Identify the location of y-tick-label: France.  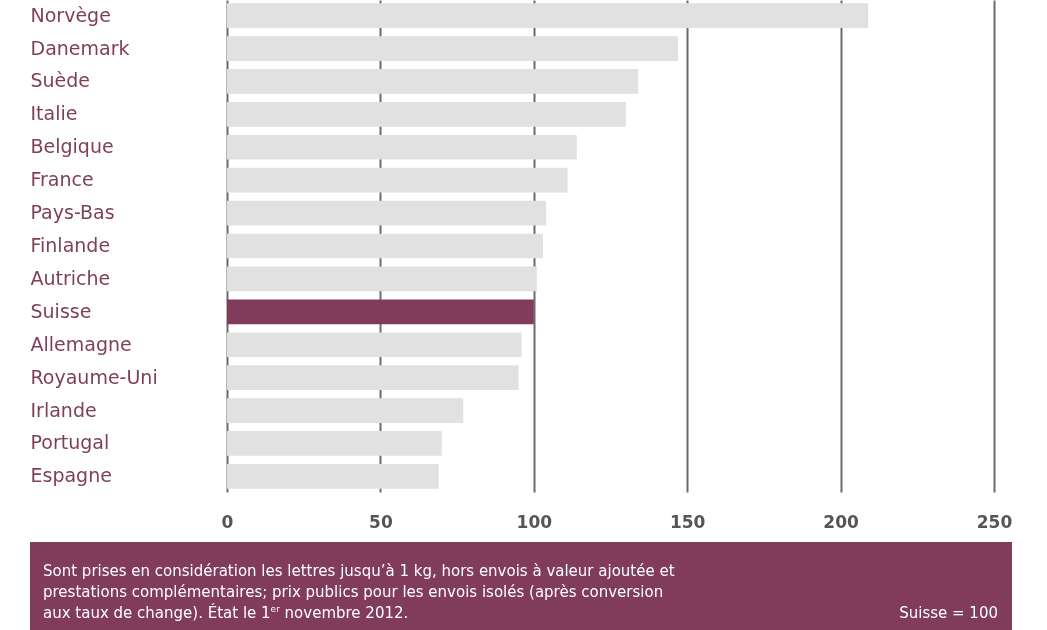
(62, 179).